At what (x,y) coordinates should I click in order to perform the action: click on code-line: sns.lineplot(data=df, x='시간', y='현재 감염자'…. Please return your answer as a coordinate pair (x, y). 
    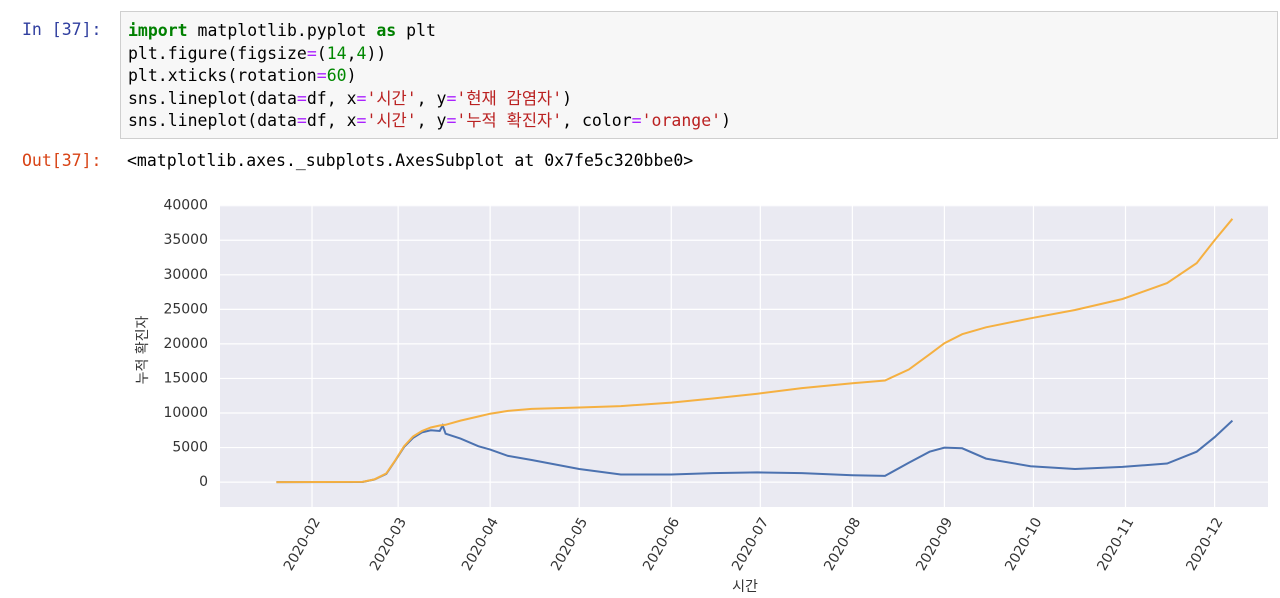
    Looking at the image, I should click on (699, 99).